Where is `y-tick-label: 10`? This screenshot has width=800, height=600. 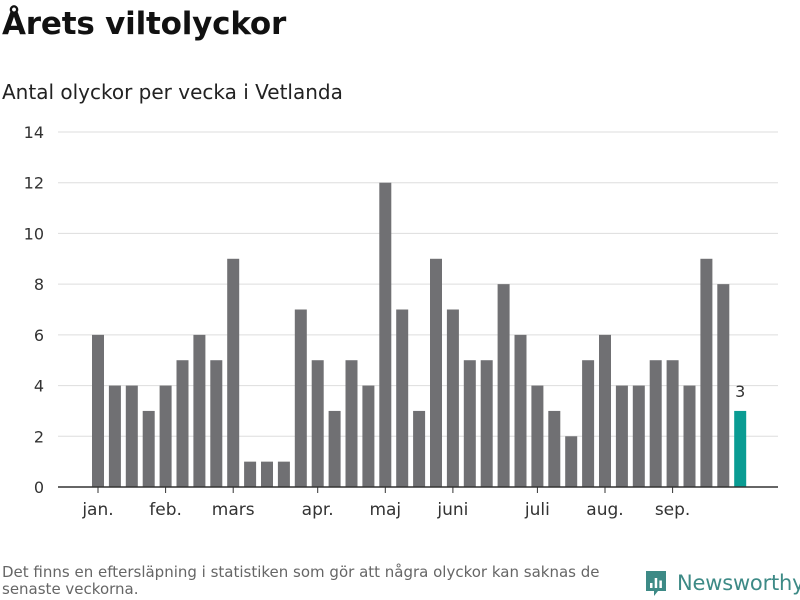
y-tick-label: 10 is located at coordinates (34, 233).